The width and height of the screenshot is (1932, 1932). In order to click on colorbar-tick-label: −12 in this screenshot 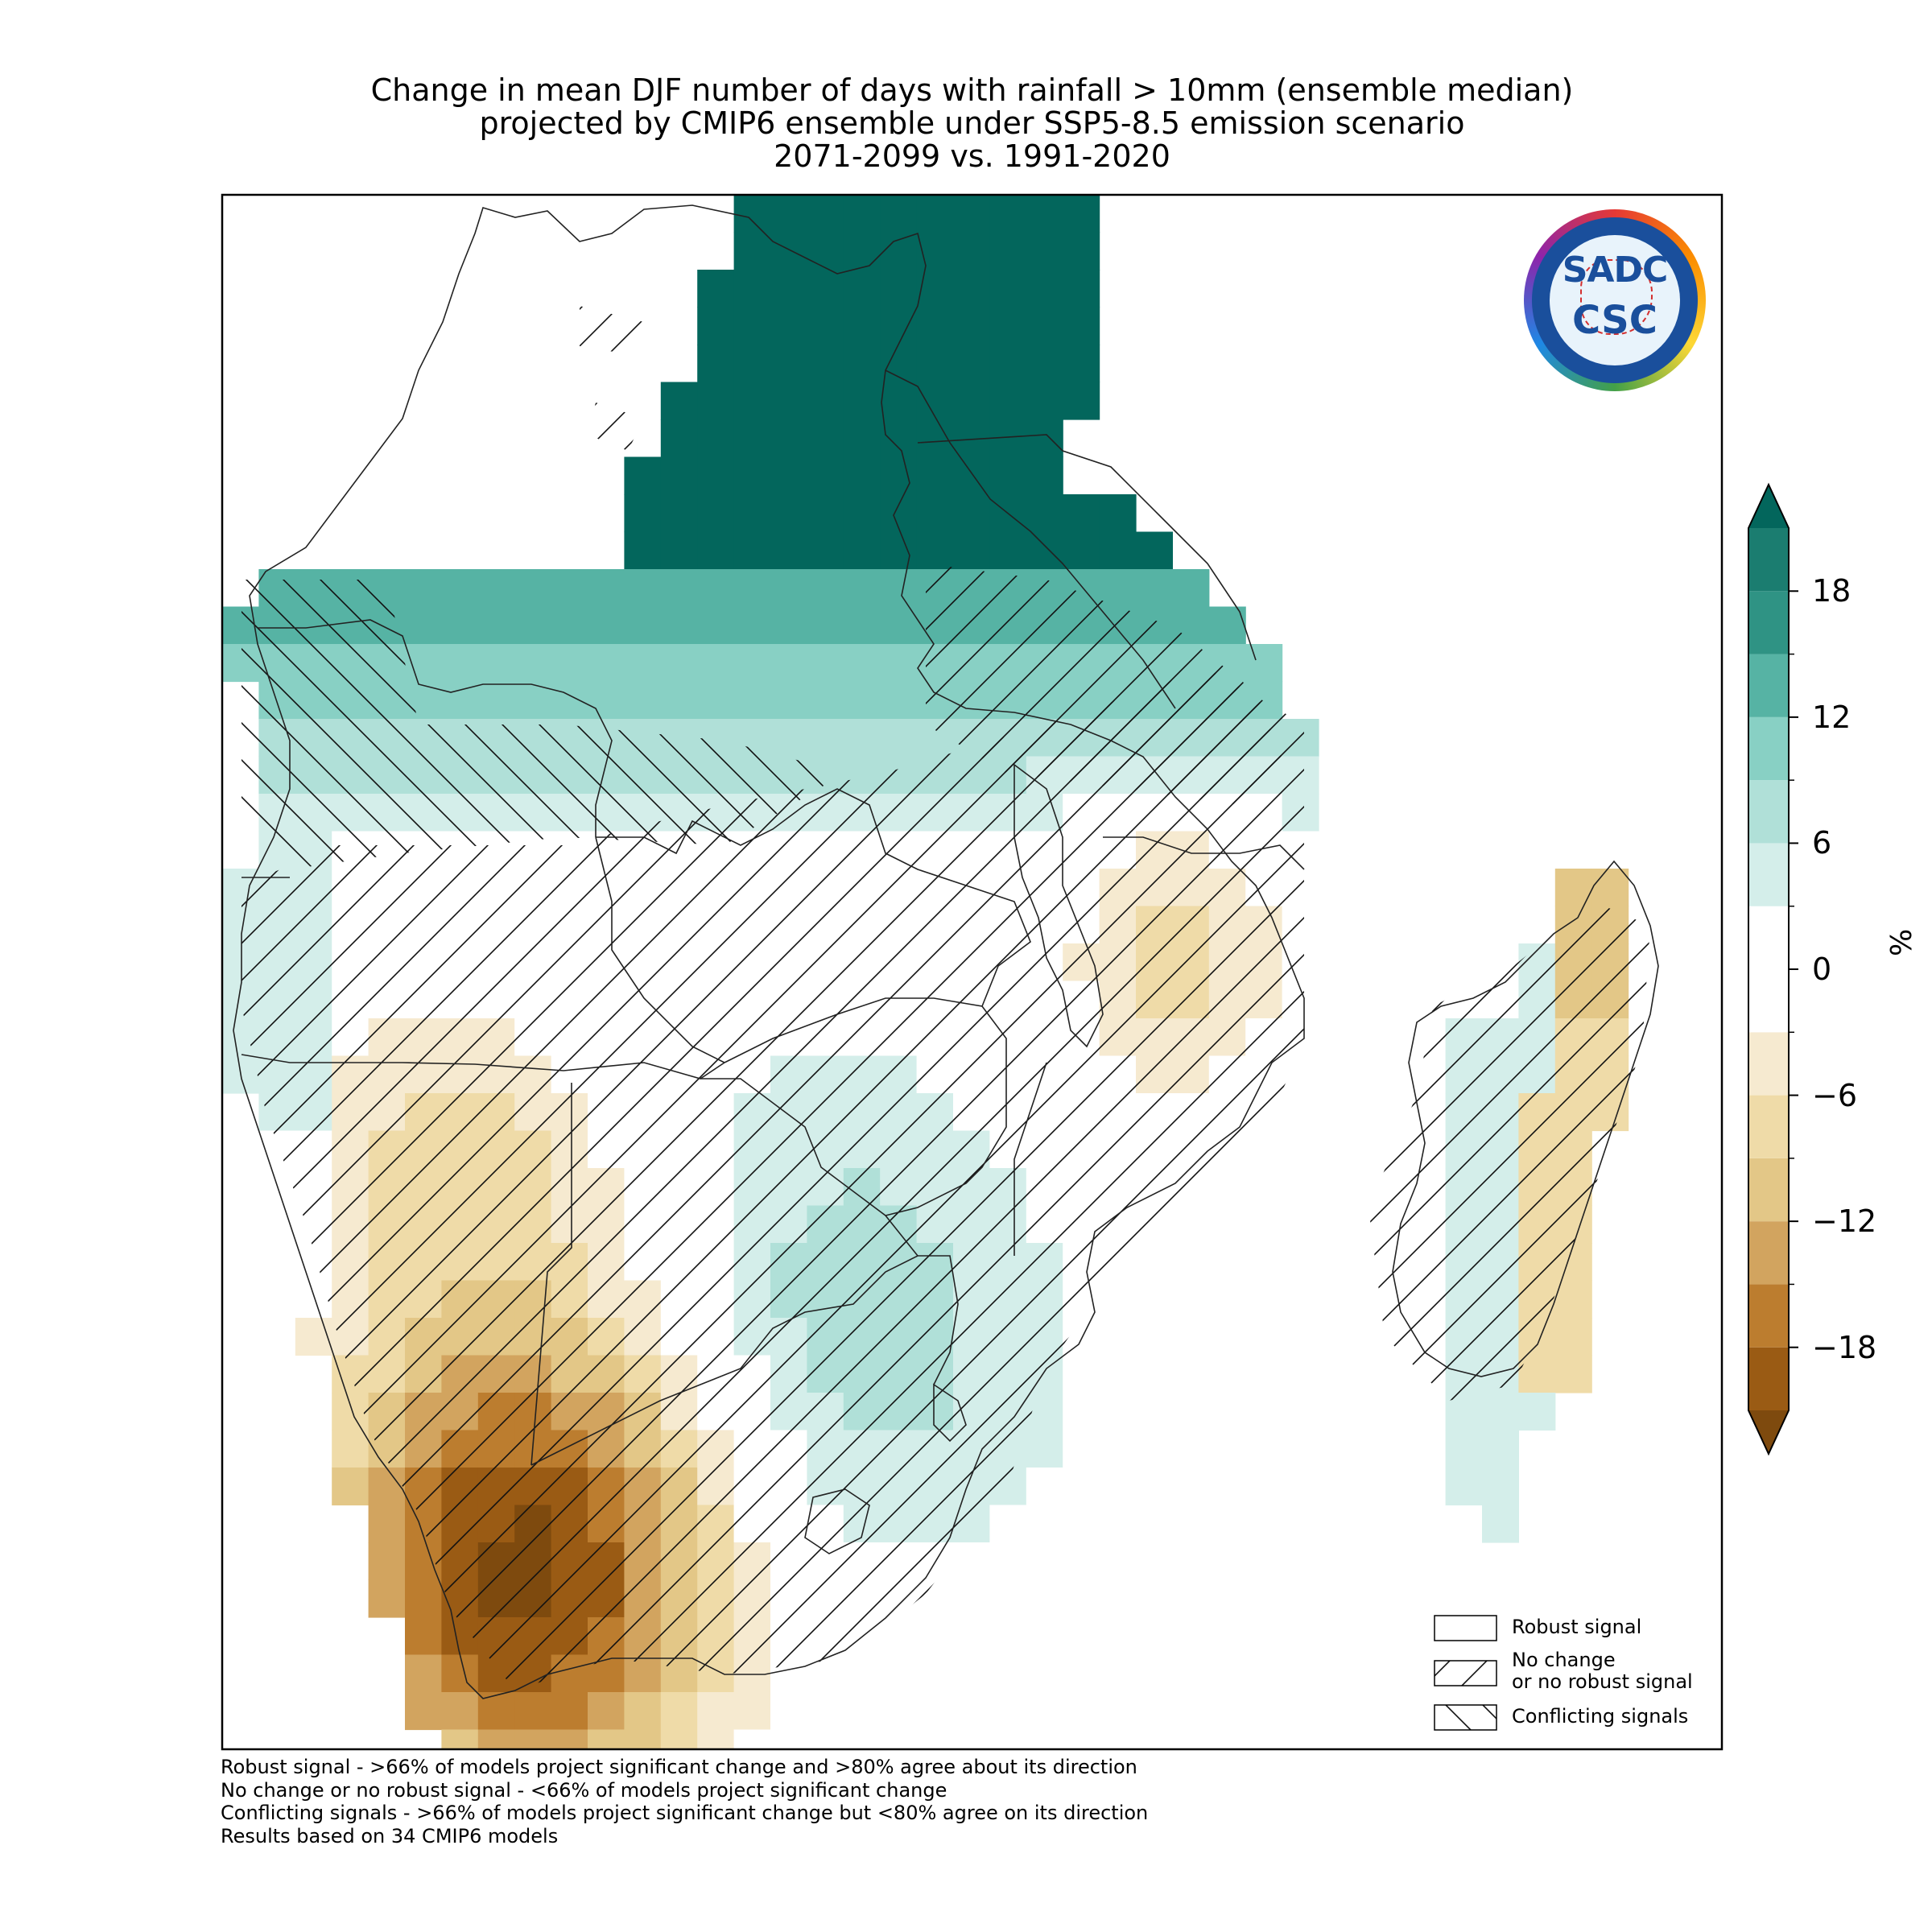, I will do `click(1845, 1221)`.